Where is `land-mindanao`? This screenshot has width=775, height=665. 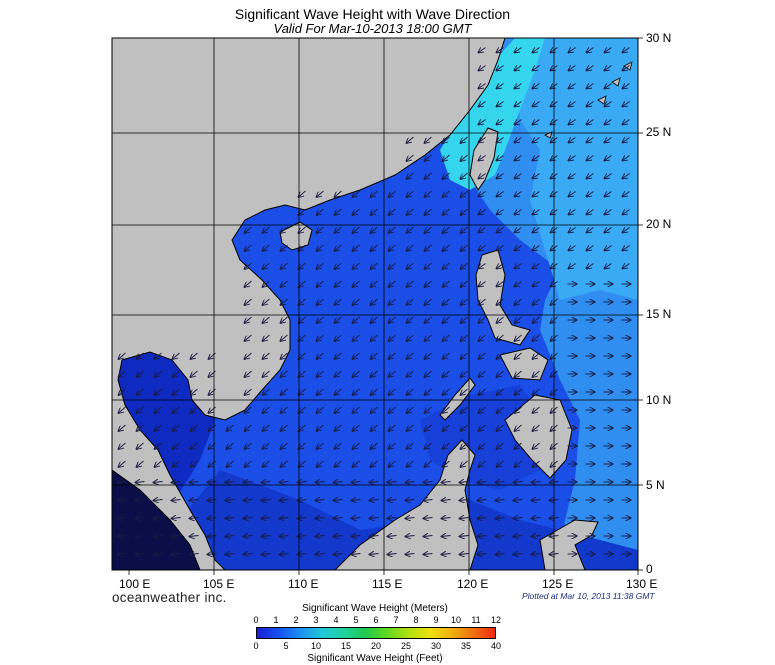
land-mindanao is located at coordinates (538, 436).